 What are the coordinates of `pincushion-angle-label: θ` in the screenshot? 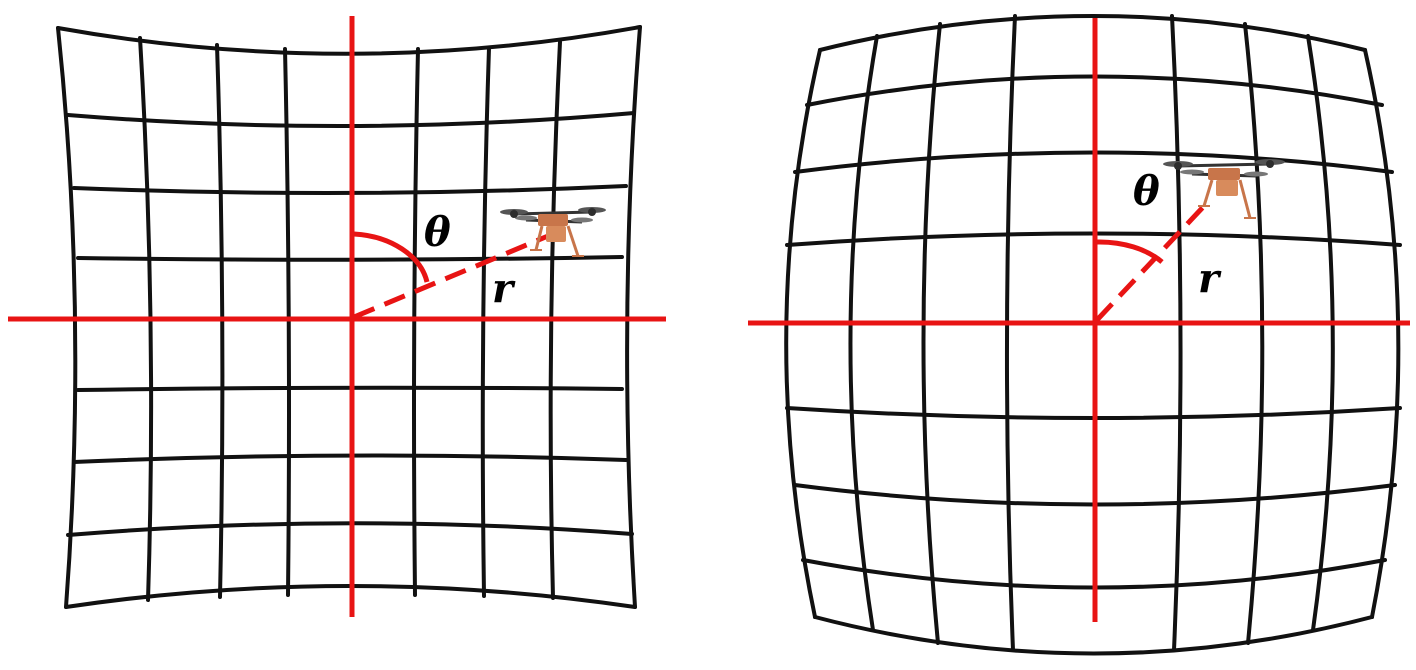 It's located at (437, 232).